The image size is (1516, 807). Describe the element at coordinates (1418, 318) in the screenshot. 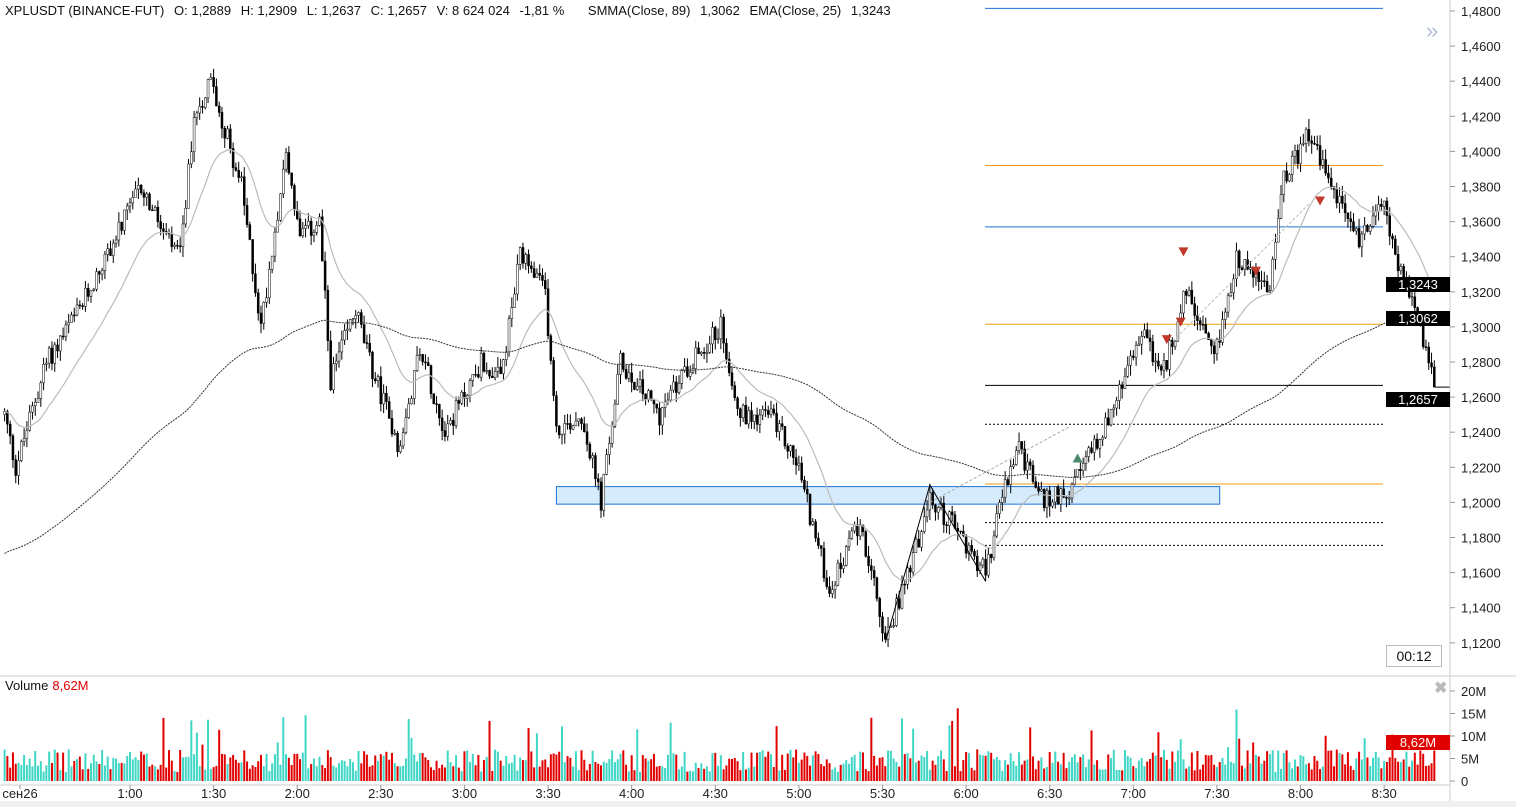

I see `smma-price-label: 1,3062` at that location.